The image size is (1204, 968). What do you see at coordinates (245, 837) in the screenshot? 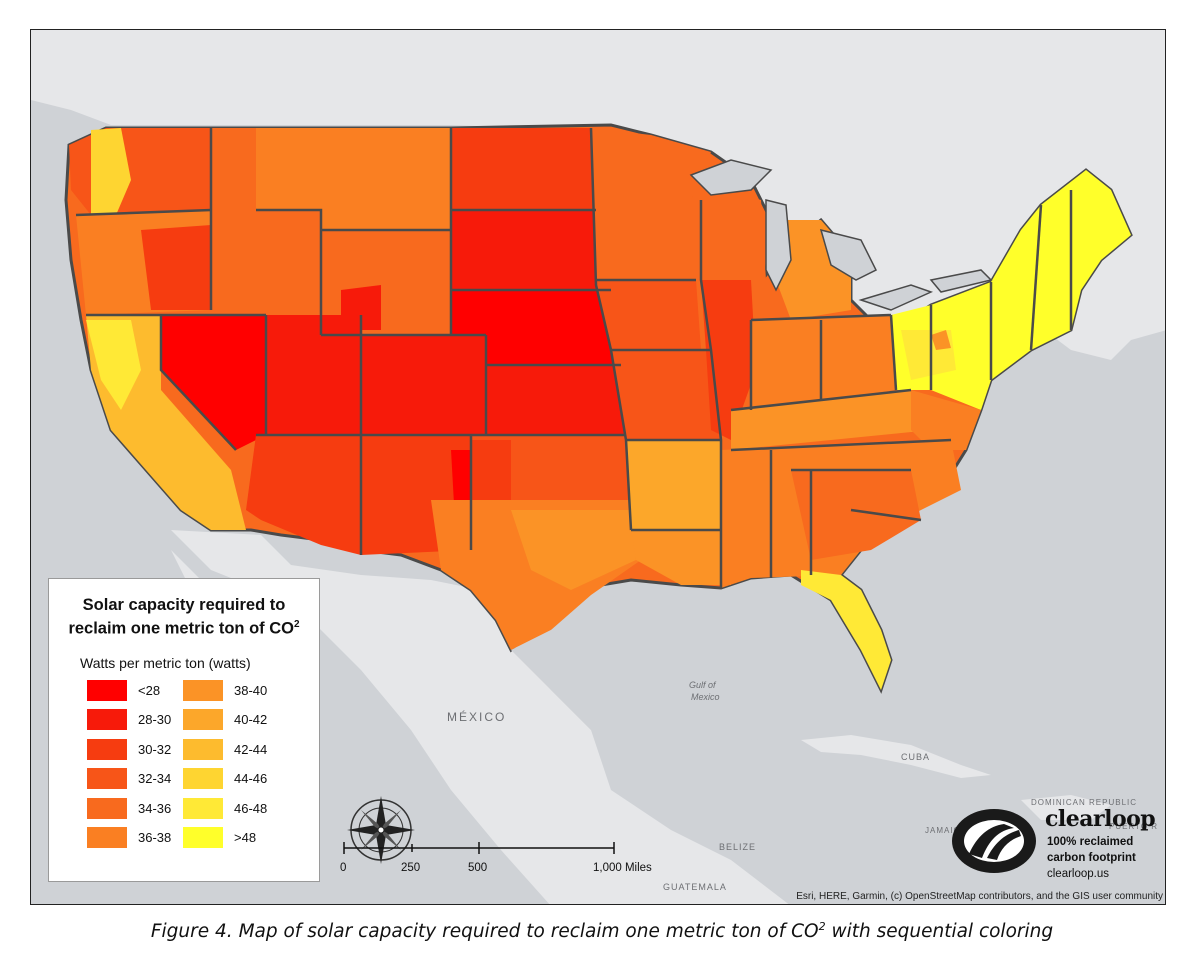
I see `legend-label: >48` at bounding box center [245, 837].